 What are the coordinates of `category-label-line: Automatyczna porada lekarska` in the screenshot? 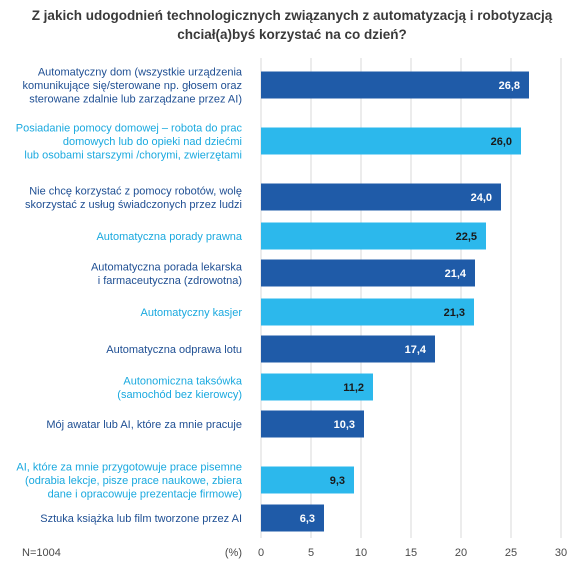 It's located at (167, 267).